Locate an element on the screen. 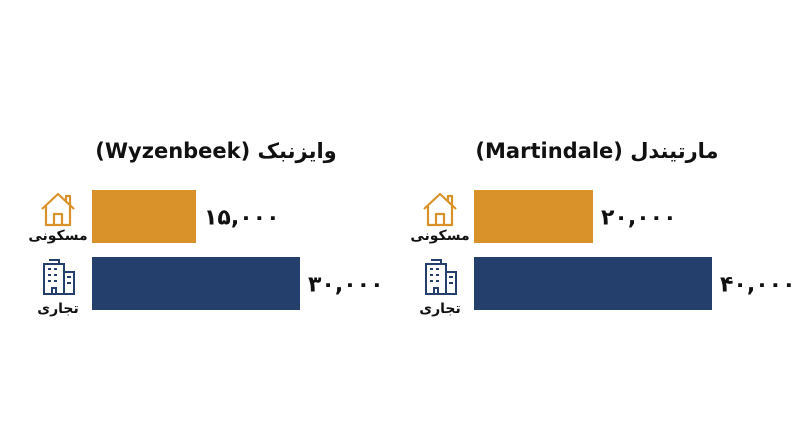  value-label: ۳۰,۰۰۰ is located at coordinates (346, 285).